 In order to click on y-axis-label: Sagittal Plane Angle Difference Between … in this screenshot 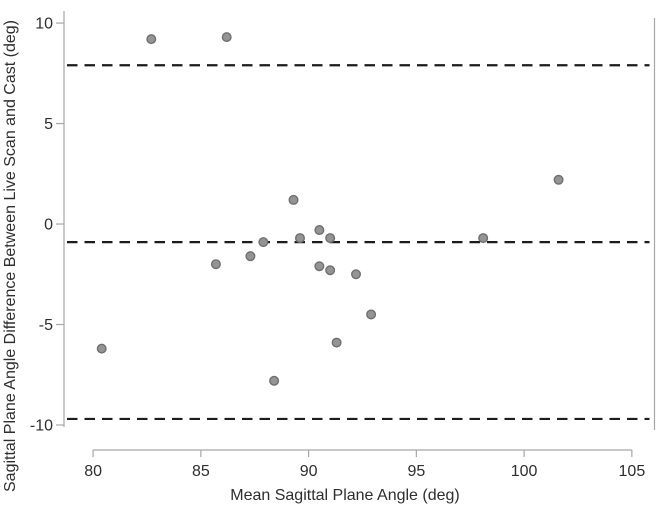, I will do `click(10, 256)`.